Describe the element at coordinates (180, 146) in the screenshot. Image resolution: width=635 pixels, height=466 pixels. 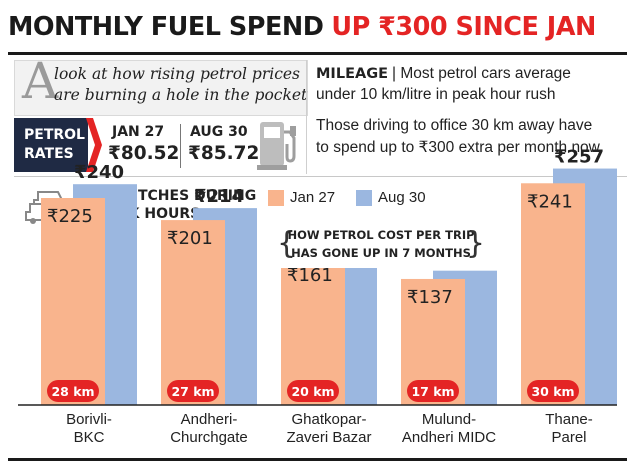
I see `rates-divider` at that location.